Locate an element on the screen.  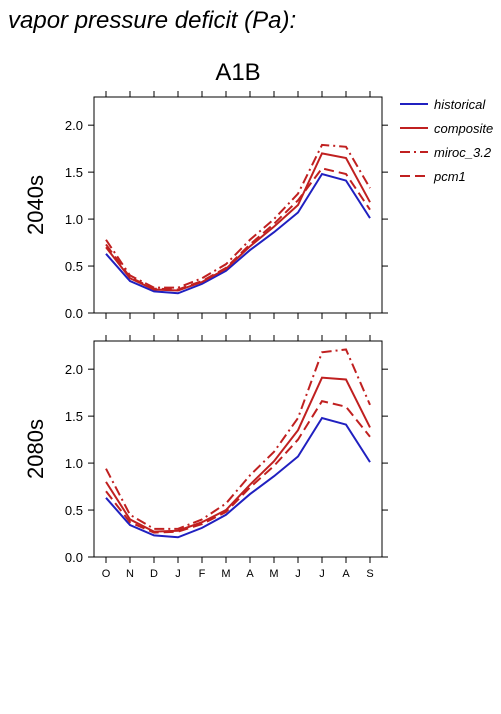
x-tick-label: N is located at coordinates (130, 574).